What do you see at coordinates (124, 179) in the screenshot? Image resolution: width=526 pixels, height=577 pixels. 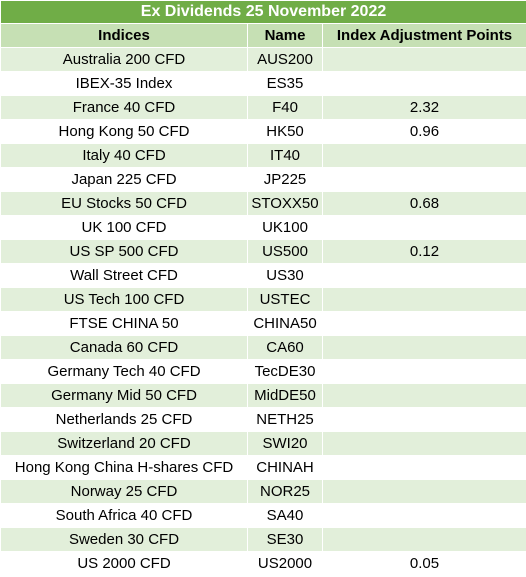 I see `index-cell: Japan 225 CFD` at bounding box center [124, 179].